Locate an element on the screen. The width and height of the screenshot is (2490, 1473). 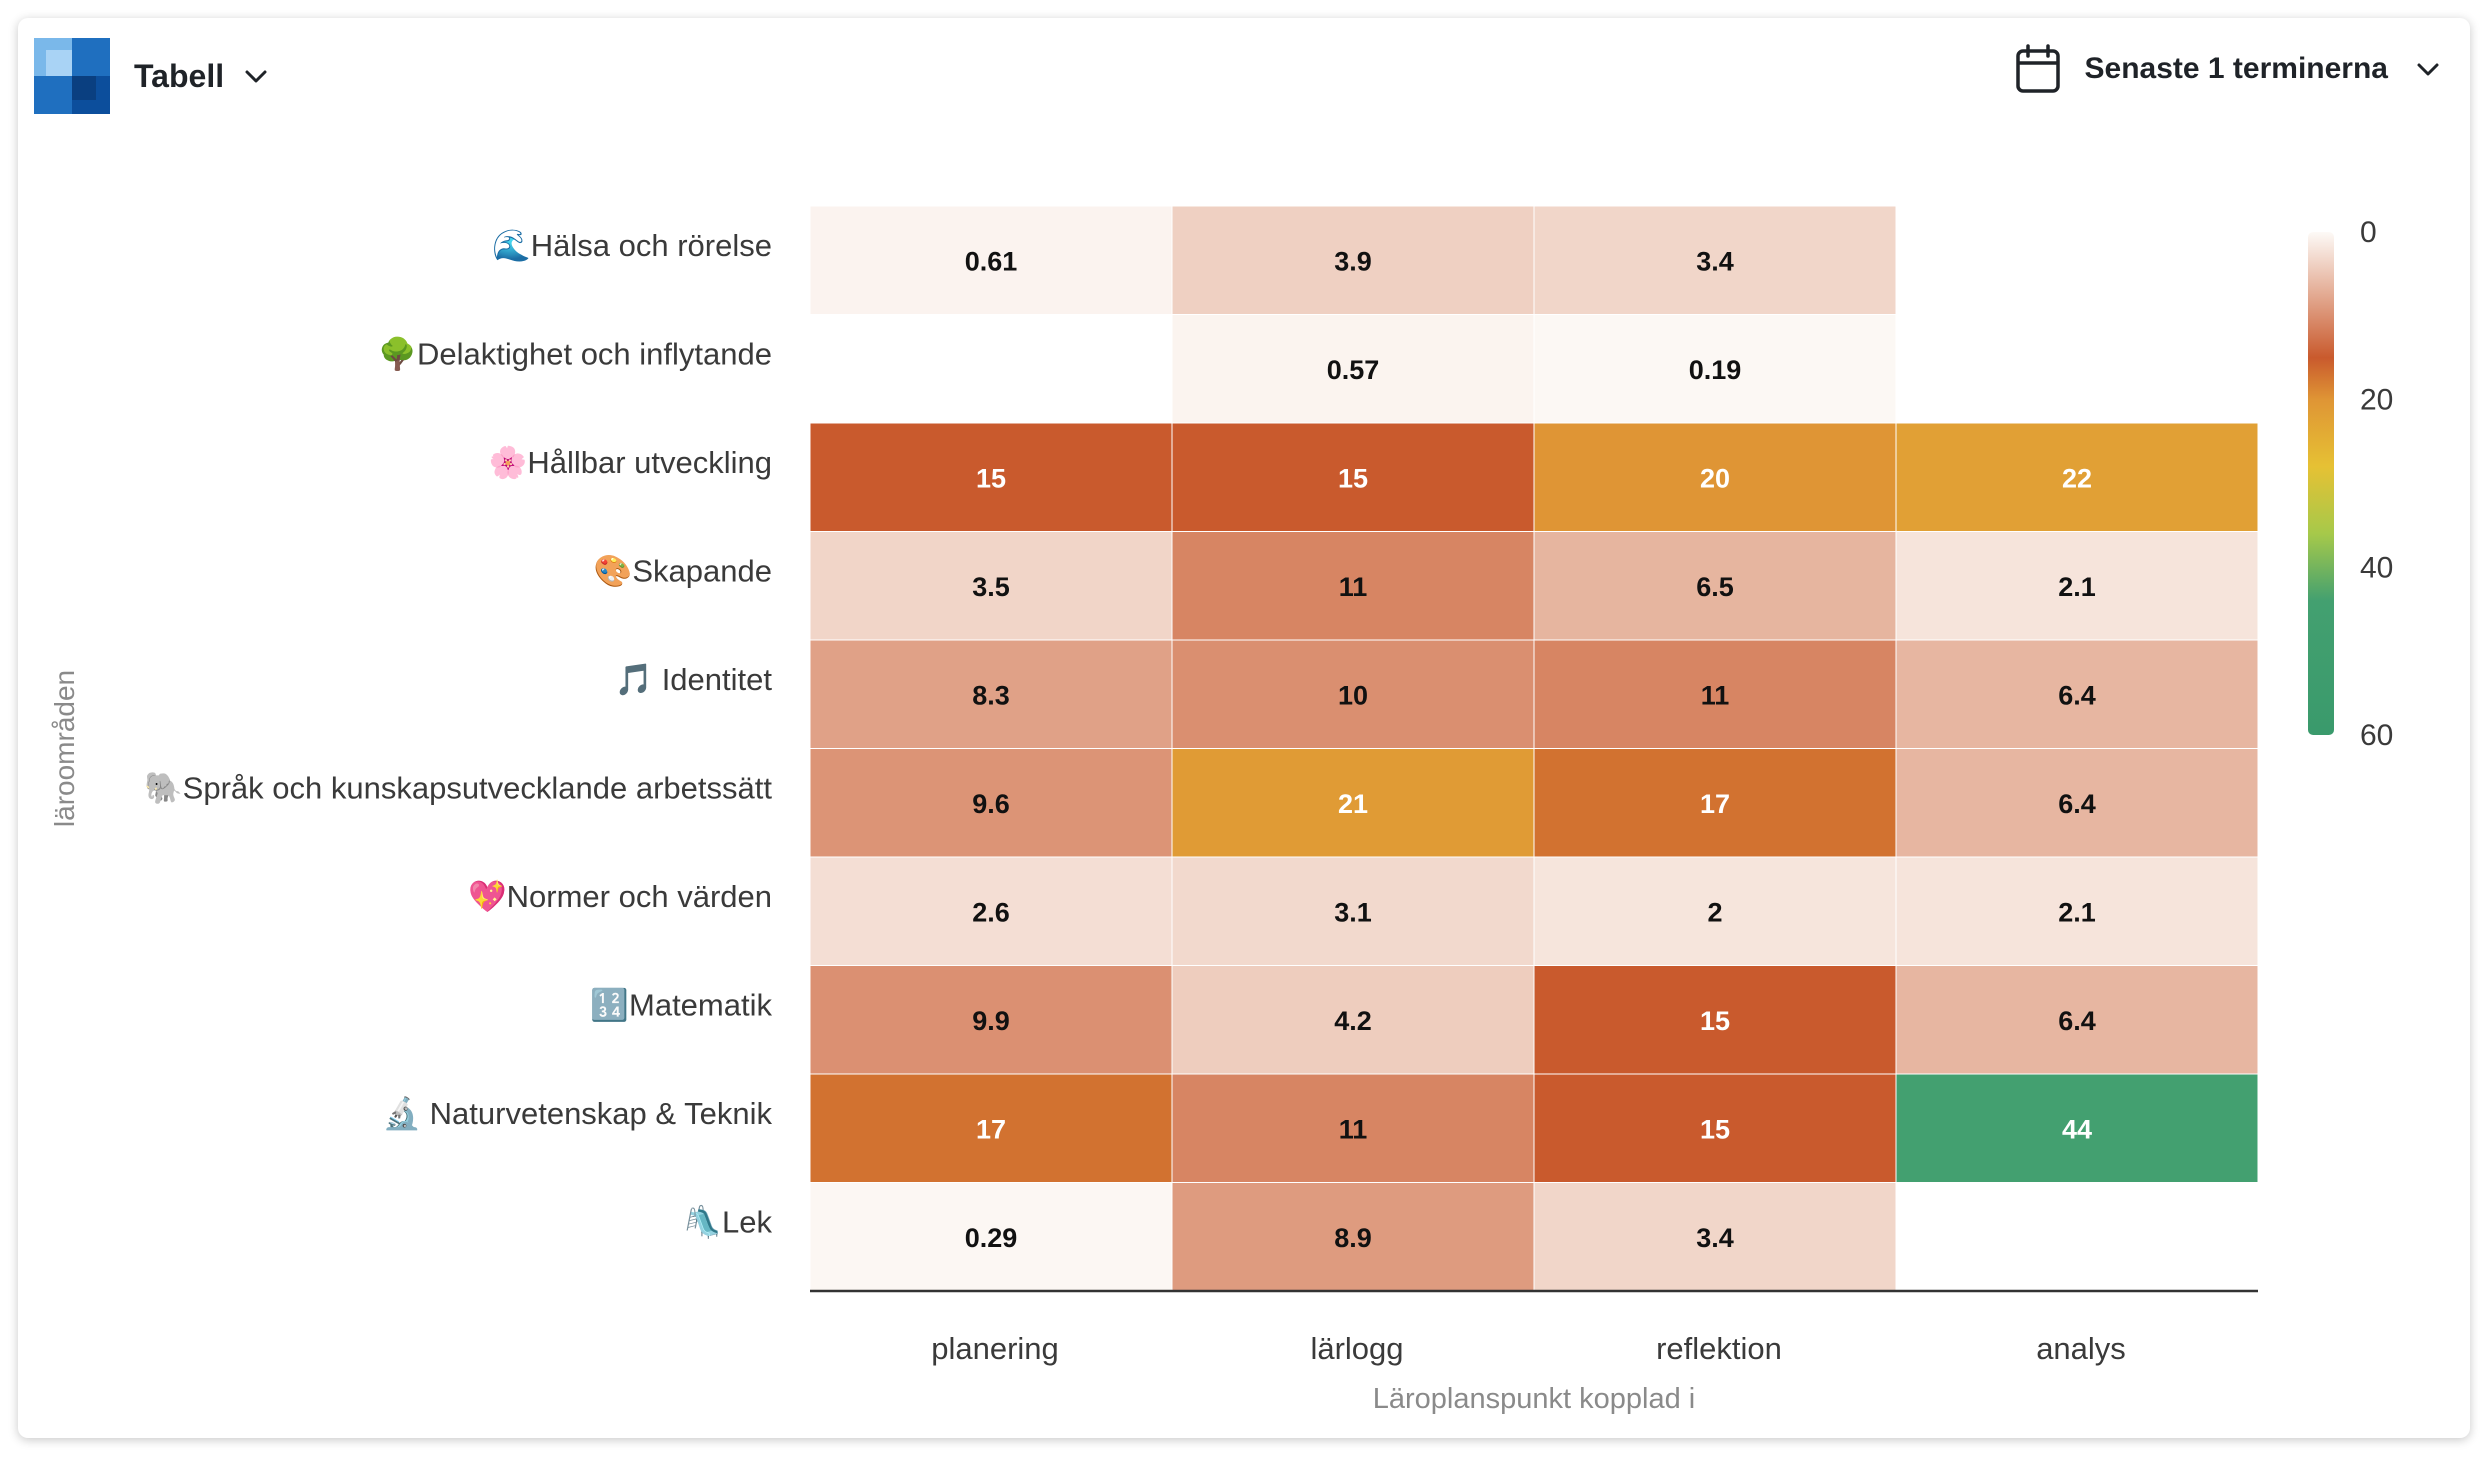
colorbar-tick-label: 20 is located at coordinates (2376, 400).